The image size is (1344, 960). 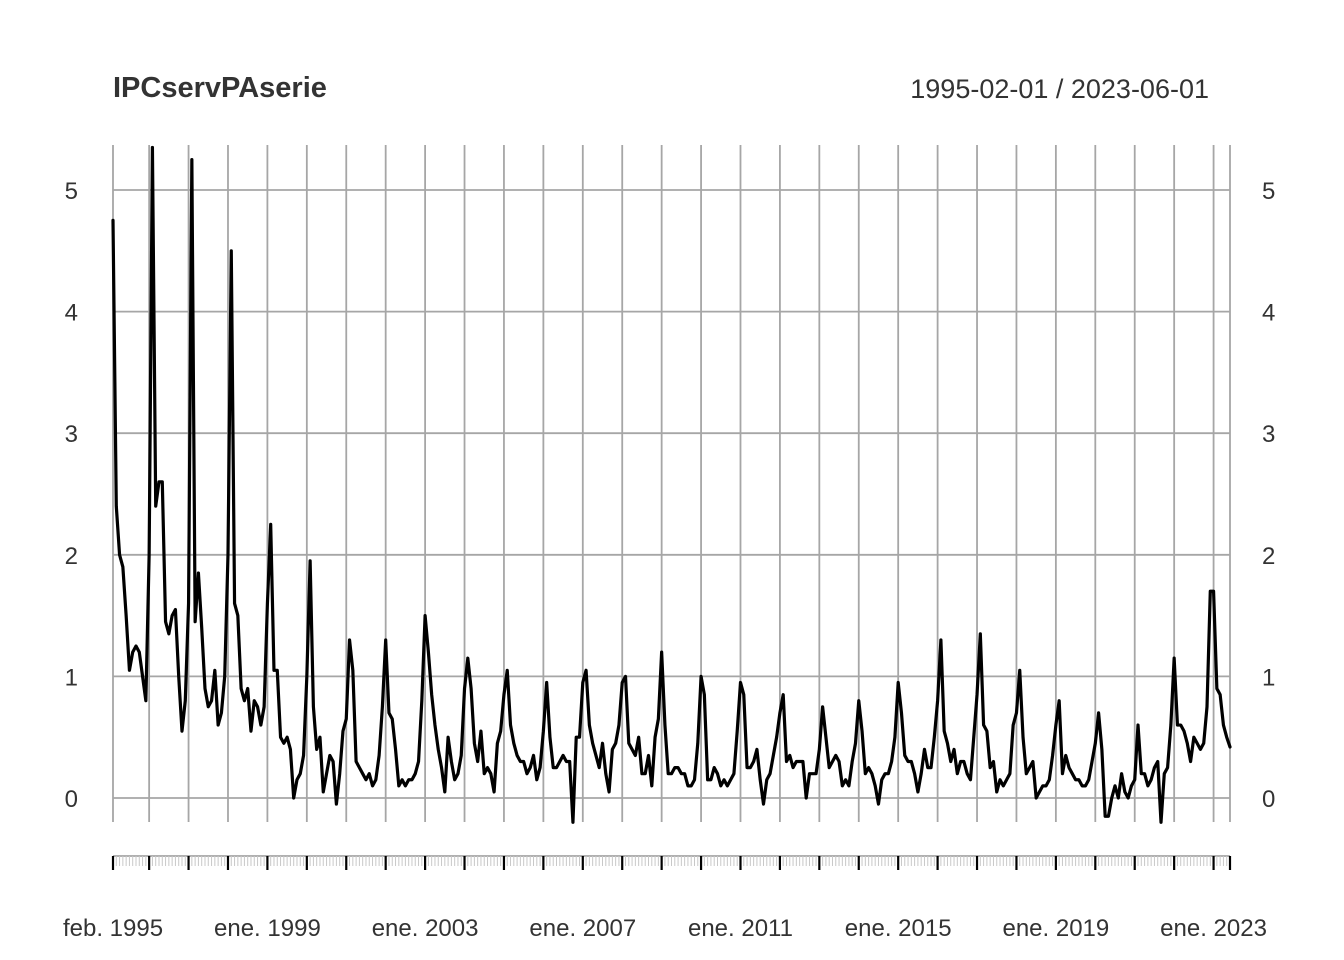 What do you see at coordinates (1268, 677) in the screenshot?
I see `y-tick-label-right: 1` at bounding box center [1268, 677].